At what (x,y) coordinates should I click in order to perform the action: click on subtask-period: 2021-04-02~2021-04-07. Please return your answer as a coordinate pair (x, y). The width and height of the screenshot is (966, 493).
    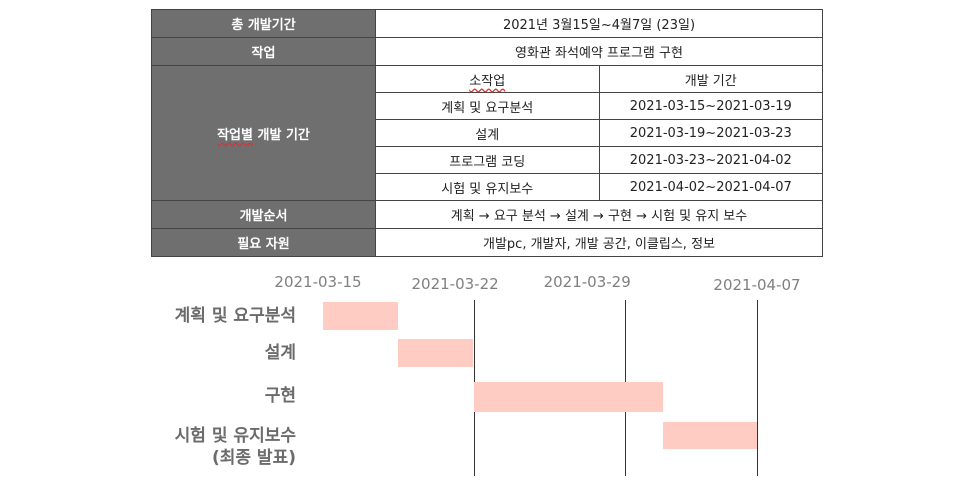
    Looking at the image, I should click on (710, 187).